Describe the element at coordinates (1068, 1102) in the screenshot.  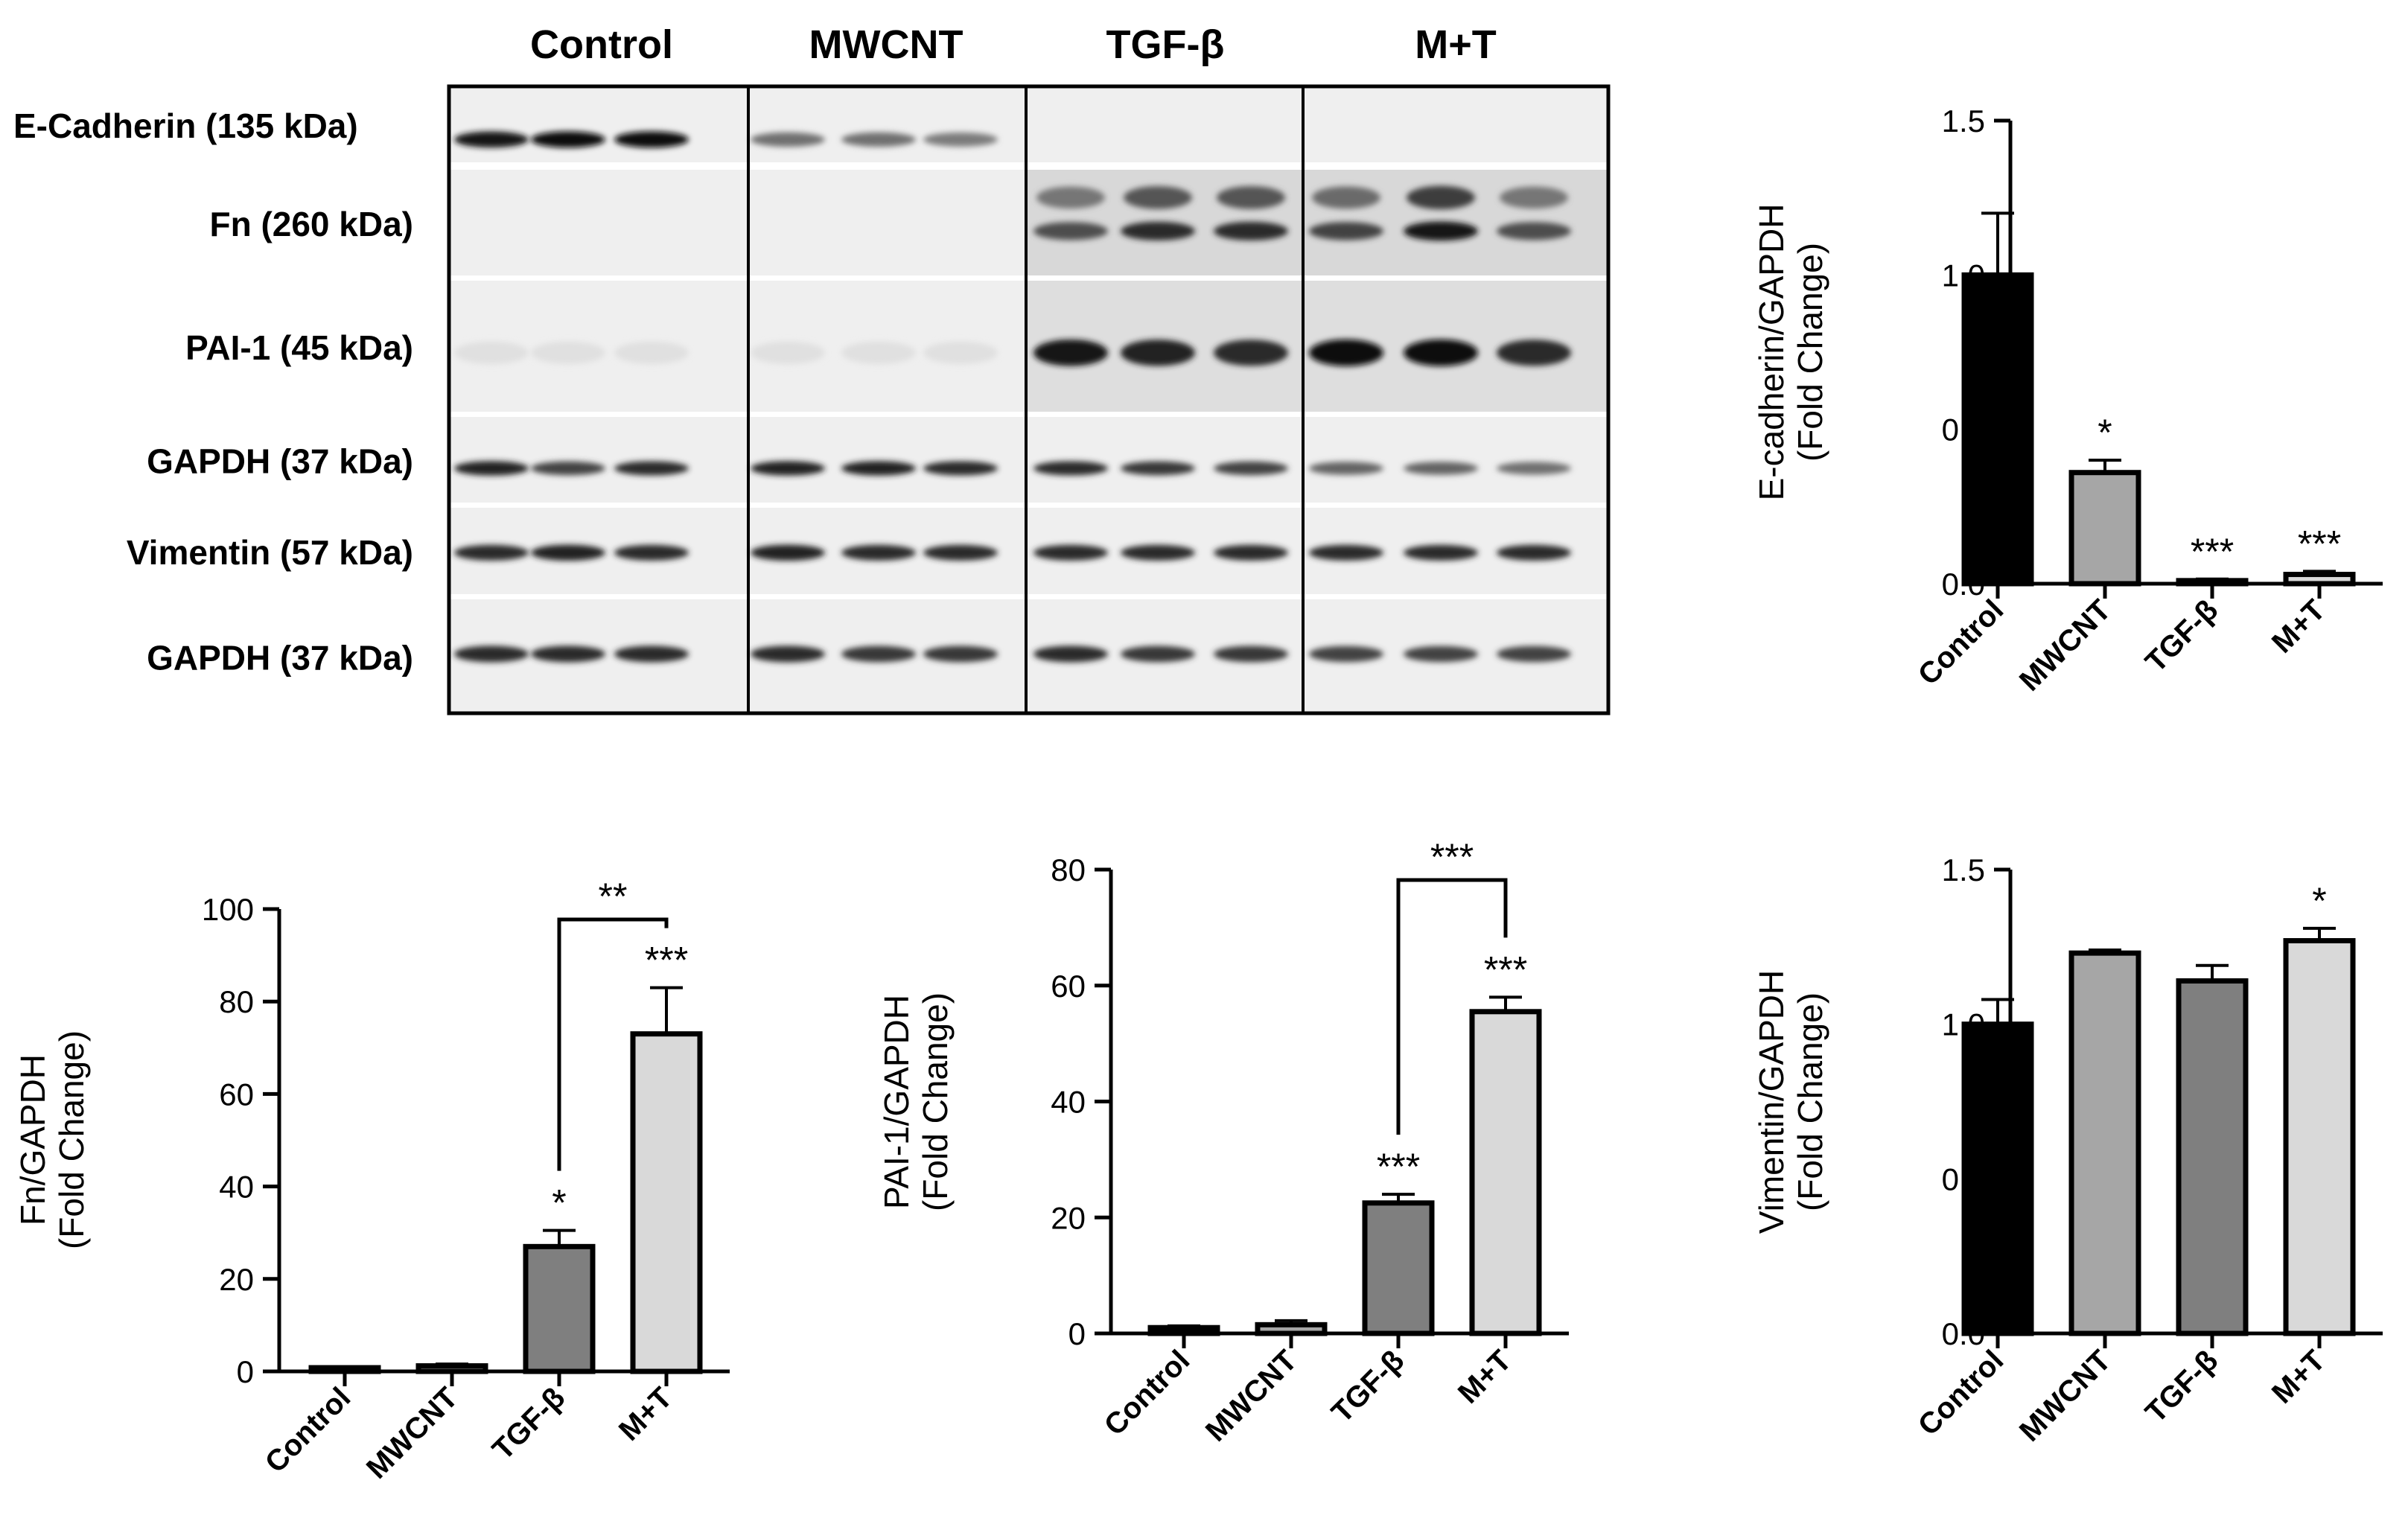
I see `y-tick-label: 40` at that location.